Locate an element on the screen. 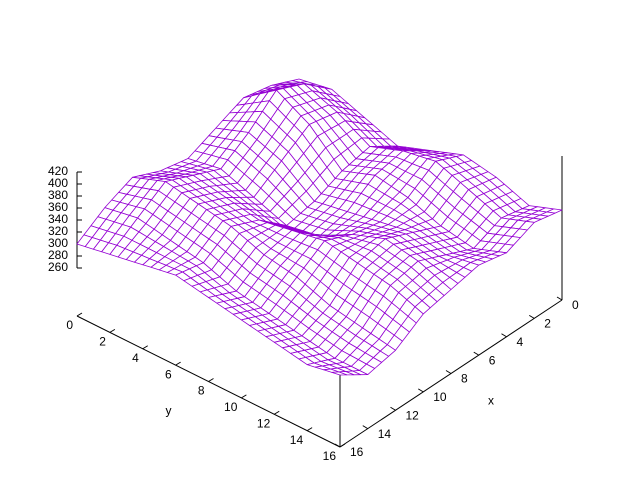 The height and width of the screenshot is (480, 640). y-axis-label: y is located at coordinates (169, 411).